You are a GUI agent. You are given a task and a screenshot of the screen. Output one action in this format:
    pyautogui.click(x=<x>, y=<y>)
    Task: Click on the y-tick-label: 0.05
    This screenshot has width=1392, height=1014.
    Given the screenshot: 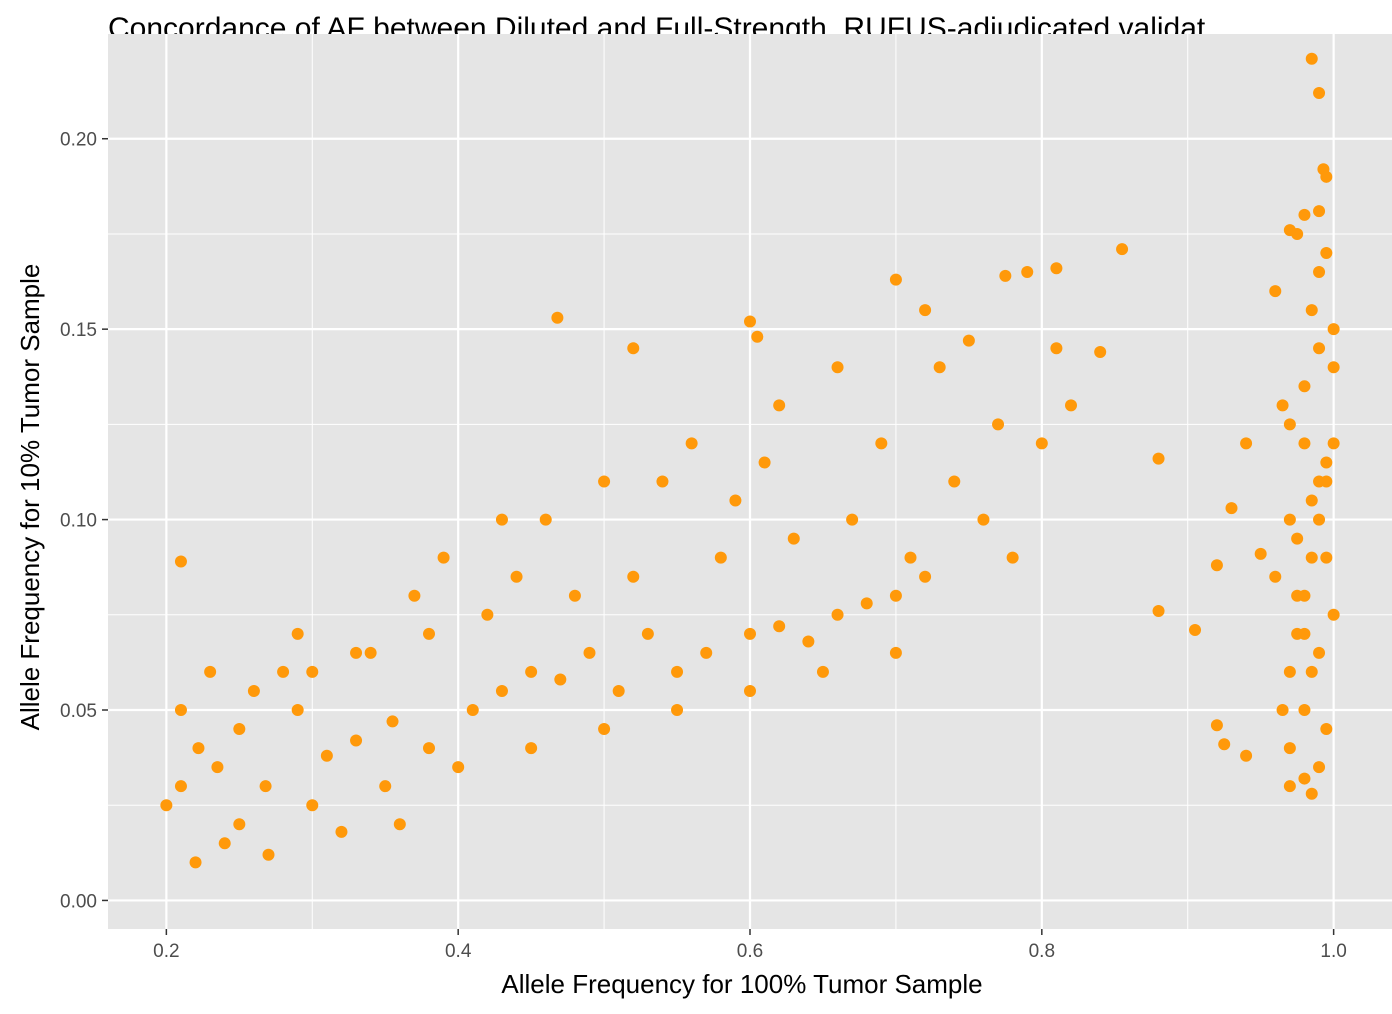 What is the action you would take?
    pyautogui.click(x=78, y=711)
    